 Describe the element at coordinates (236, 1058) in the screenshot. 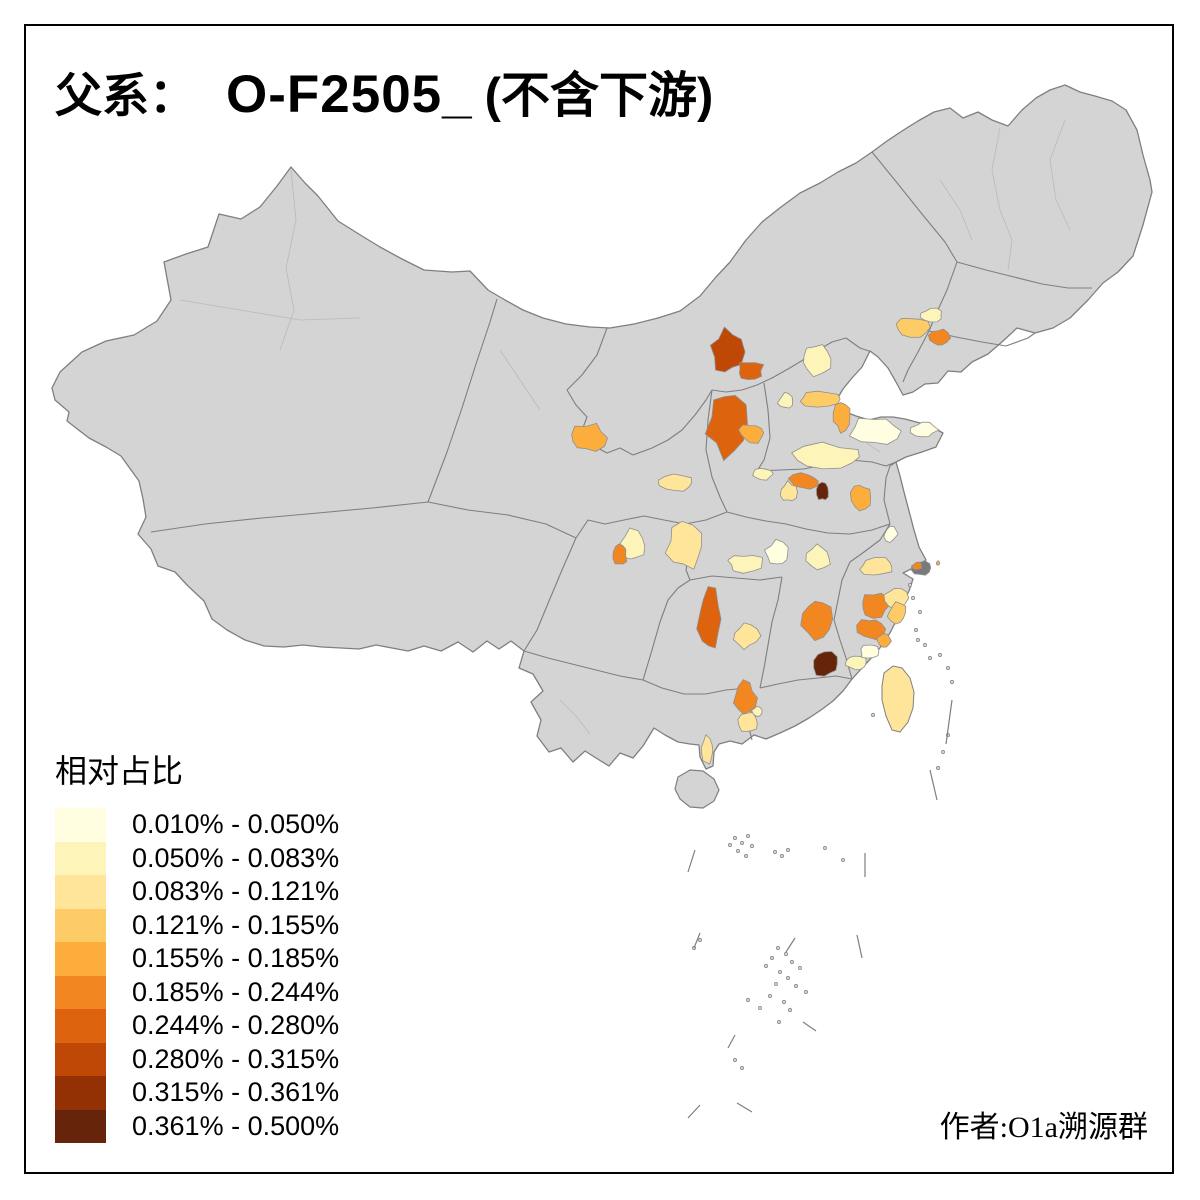

I see `legend-label: 0.280% - 0.315%` at that location.